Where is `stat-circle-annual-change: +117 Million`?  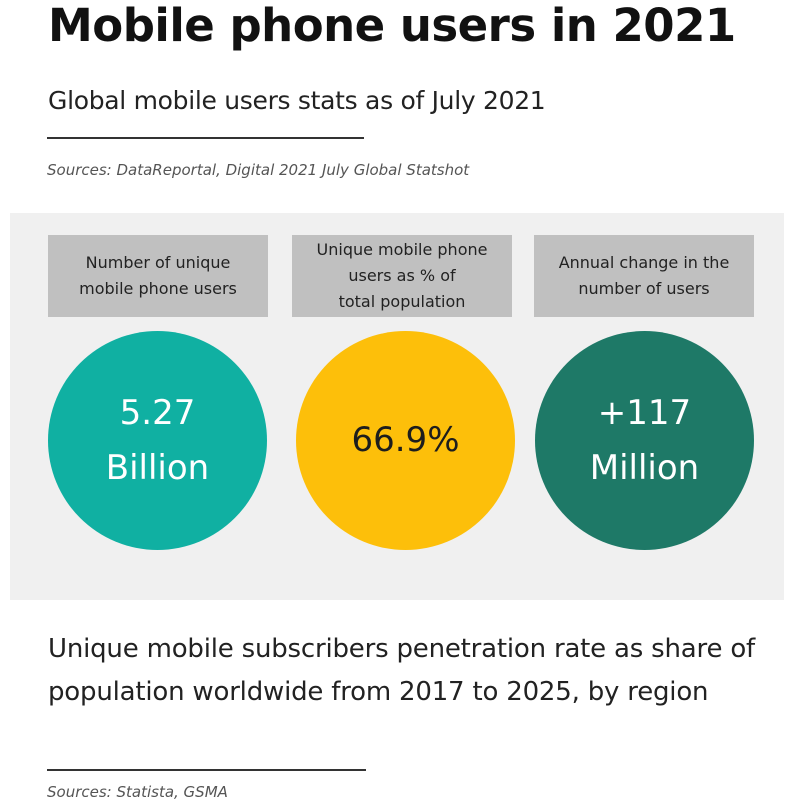 stat-circle-annual-change: +117 Million is located at coordinates (644, 440).